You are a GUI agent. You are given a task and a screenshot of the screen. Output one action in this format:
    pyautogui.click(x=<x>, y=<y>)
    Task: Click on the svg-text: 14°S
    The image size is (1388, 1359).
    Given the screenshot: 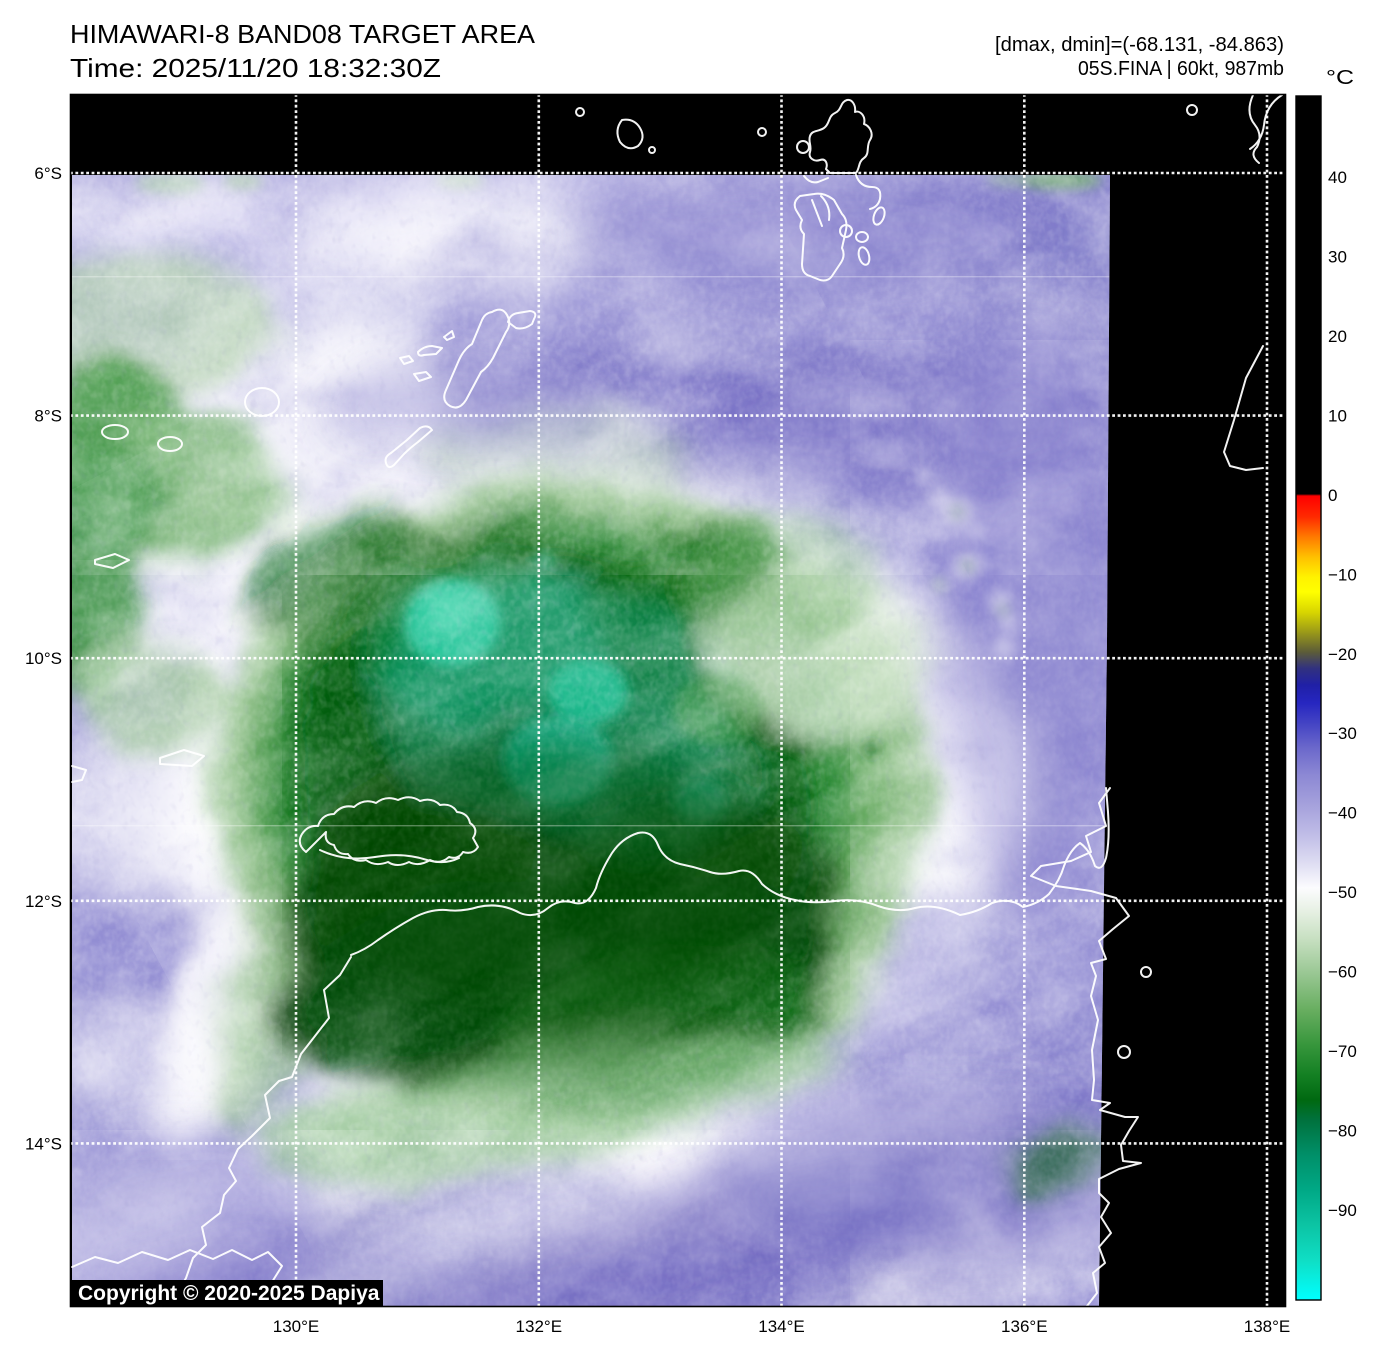 What is the action you would take?
    pyautogui.click(x=43, y=1143)
    